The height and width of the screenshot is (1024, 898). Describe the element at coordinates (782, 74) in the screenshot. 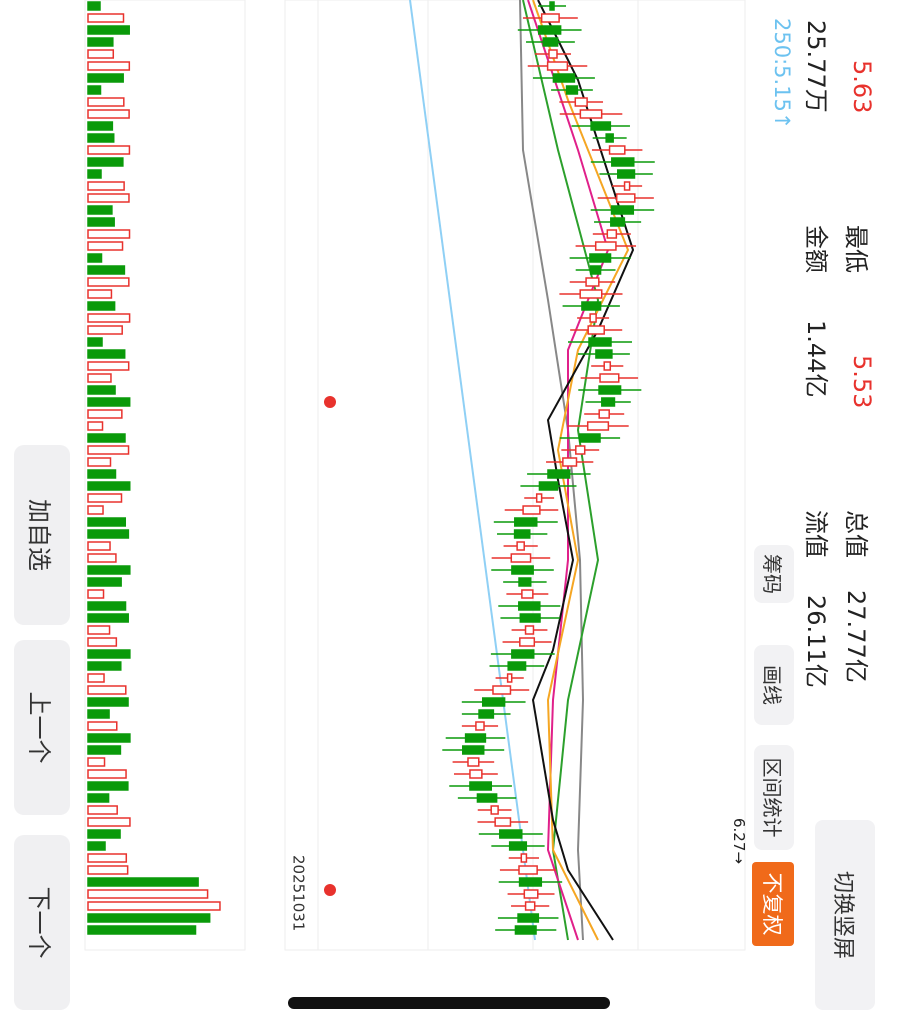

I see `ma250-label: 250:5.15↑` at that location.